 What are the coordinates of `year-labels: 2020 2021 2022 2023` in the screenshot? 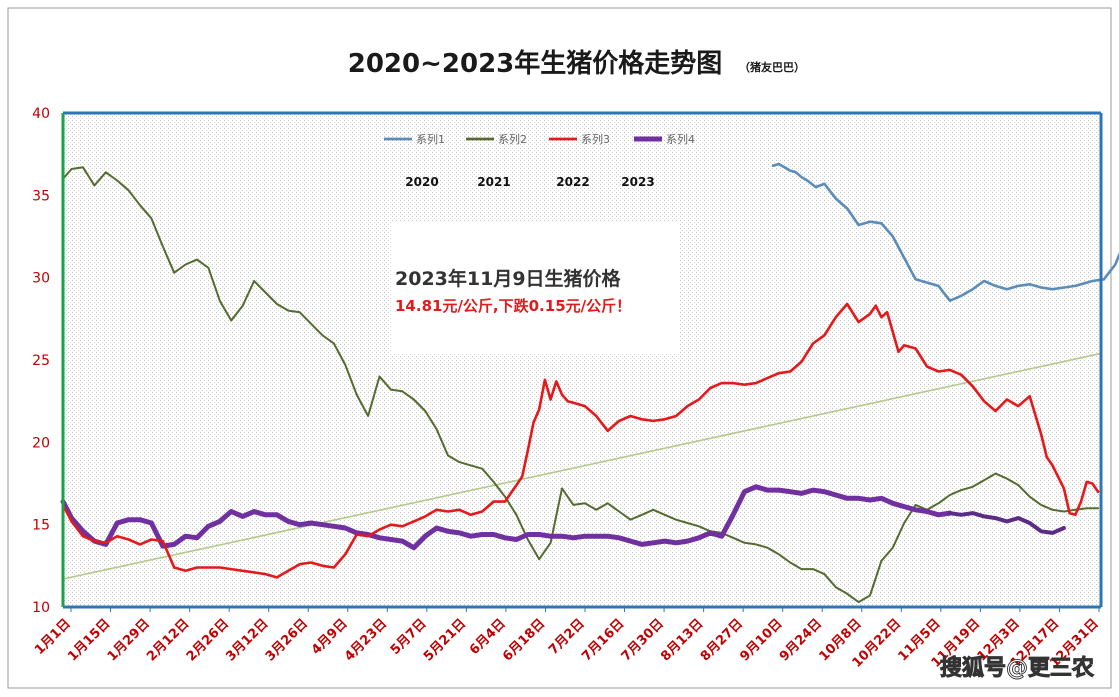 It's located at (529, 182).